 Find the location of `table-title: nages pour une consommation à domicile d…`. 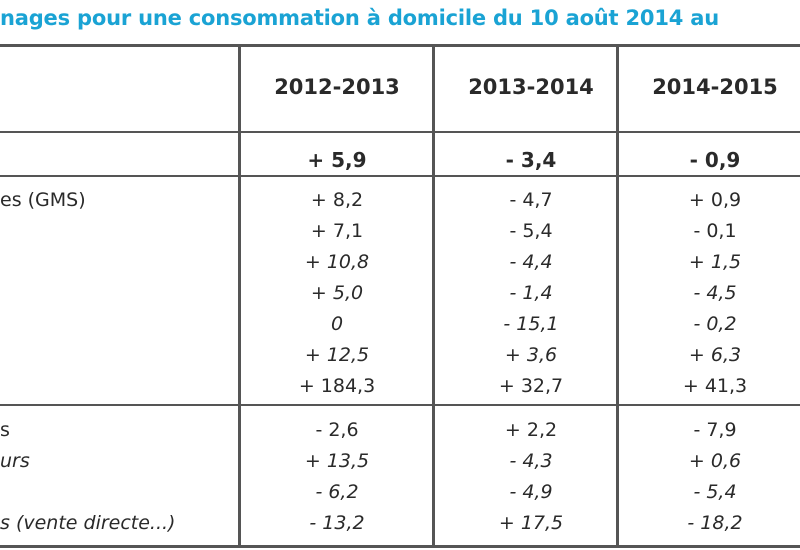

table-title: nages pour une consommation à domicile d… is located at coordinates (359, 18).